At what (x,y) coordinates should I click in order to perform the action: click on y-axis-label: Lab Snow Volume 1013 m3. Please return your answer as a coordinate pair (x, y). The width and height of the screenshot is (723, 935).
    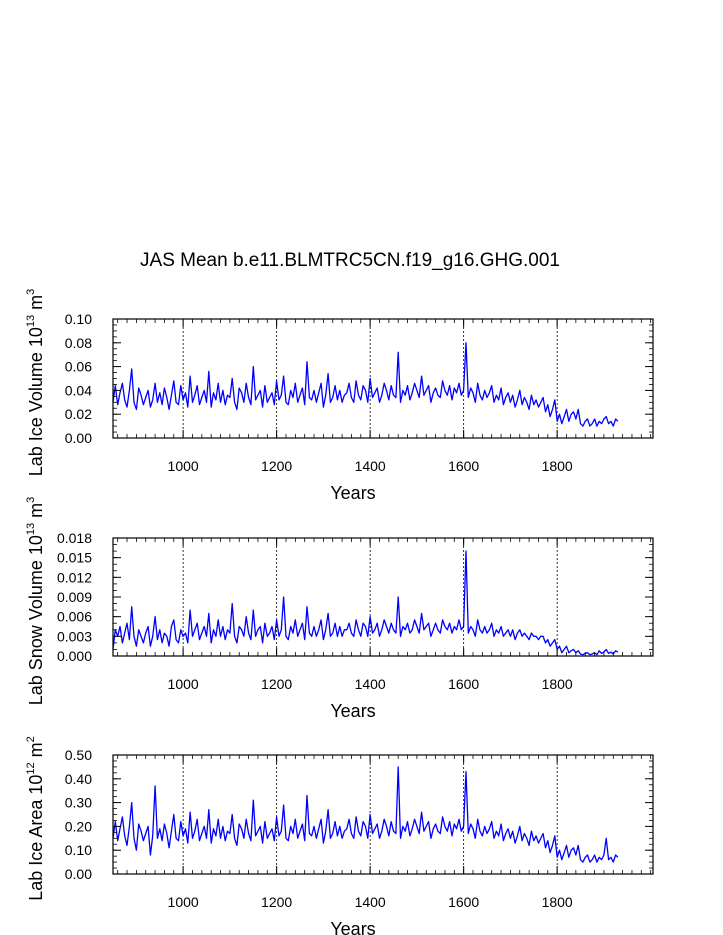
    Looking at the image, I should click on (35, 601).